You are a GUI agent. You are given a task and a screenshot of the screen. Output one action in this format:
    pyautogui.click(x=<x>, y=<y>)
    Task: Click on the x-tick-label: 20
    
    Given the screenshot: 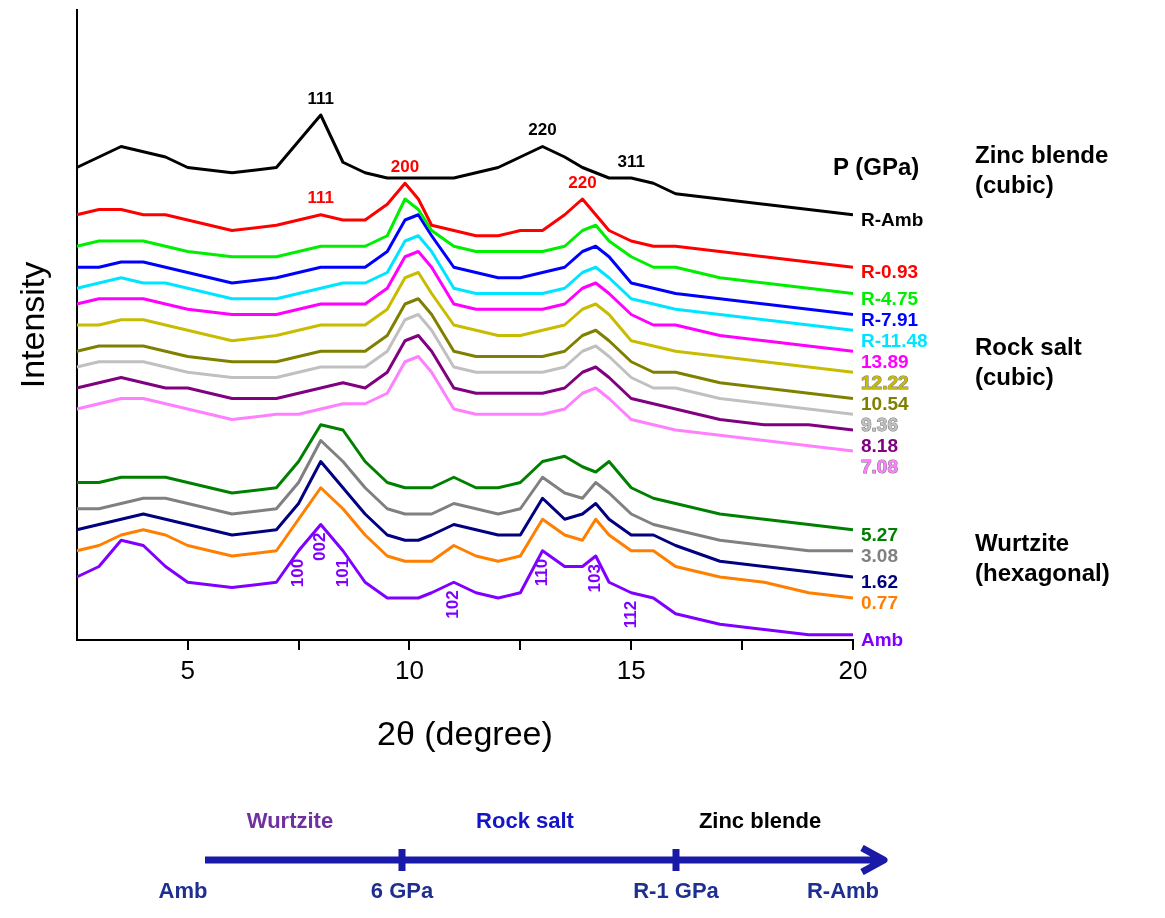 What is the action you would take?
    pyautogui.click(x=853, y=669)
    